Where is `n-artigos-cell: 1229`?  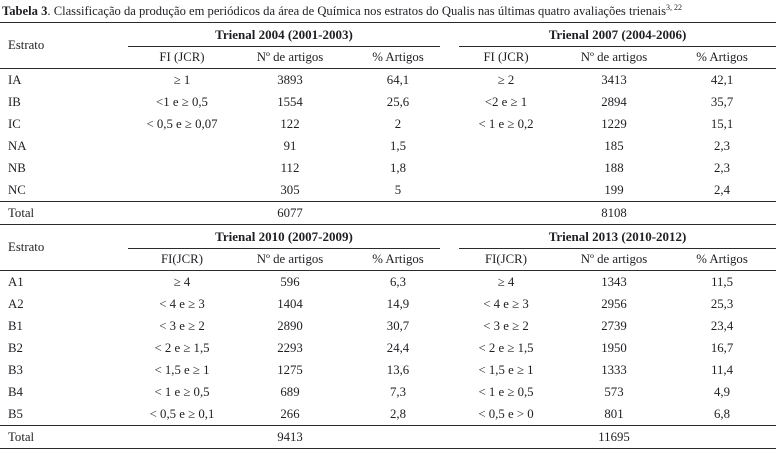 n-artigos-cell: 1229 is located at coordinates (614, 123).